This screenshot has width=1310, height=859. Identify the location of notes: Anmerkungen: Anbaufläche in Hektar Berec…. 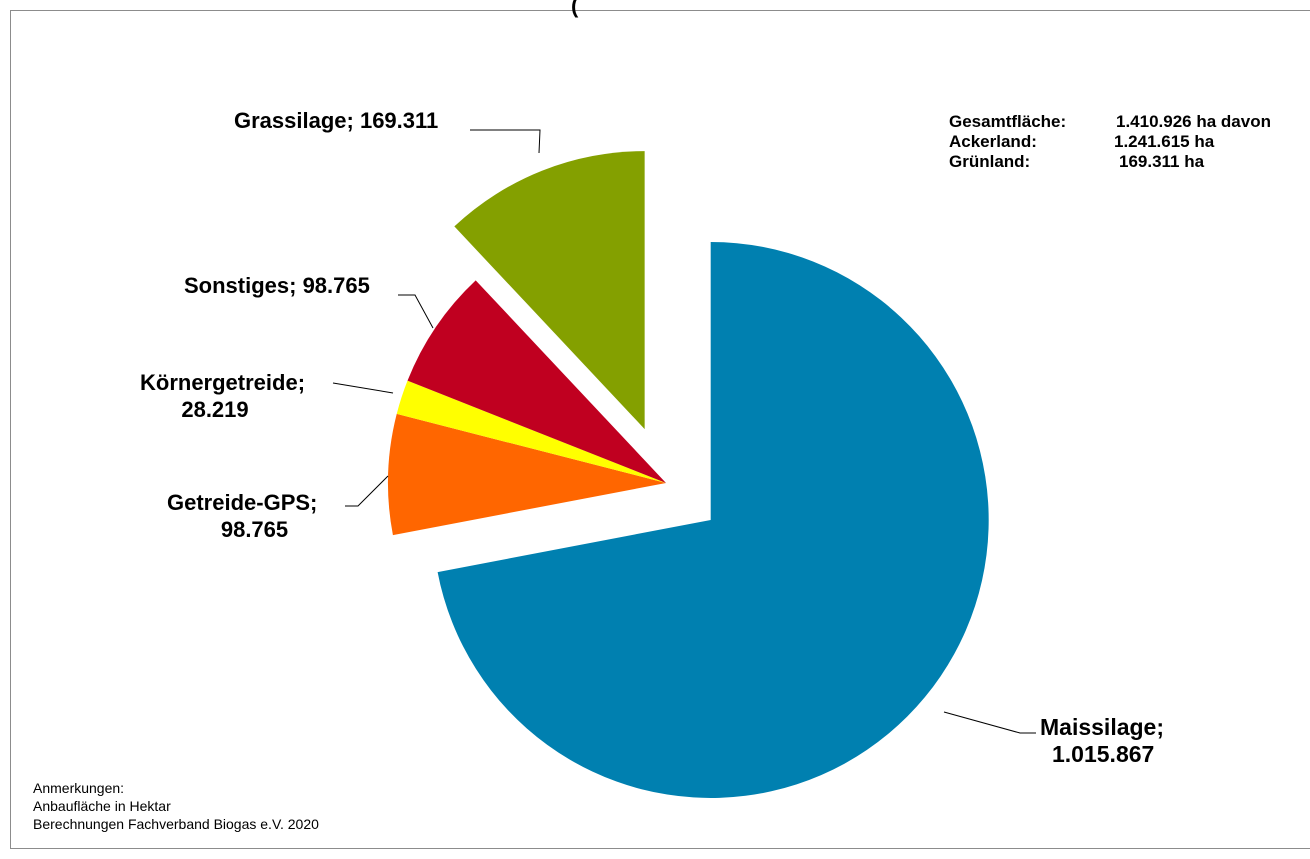
(176, 806).